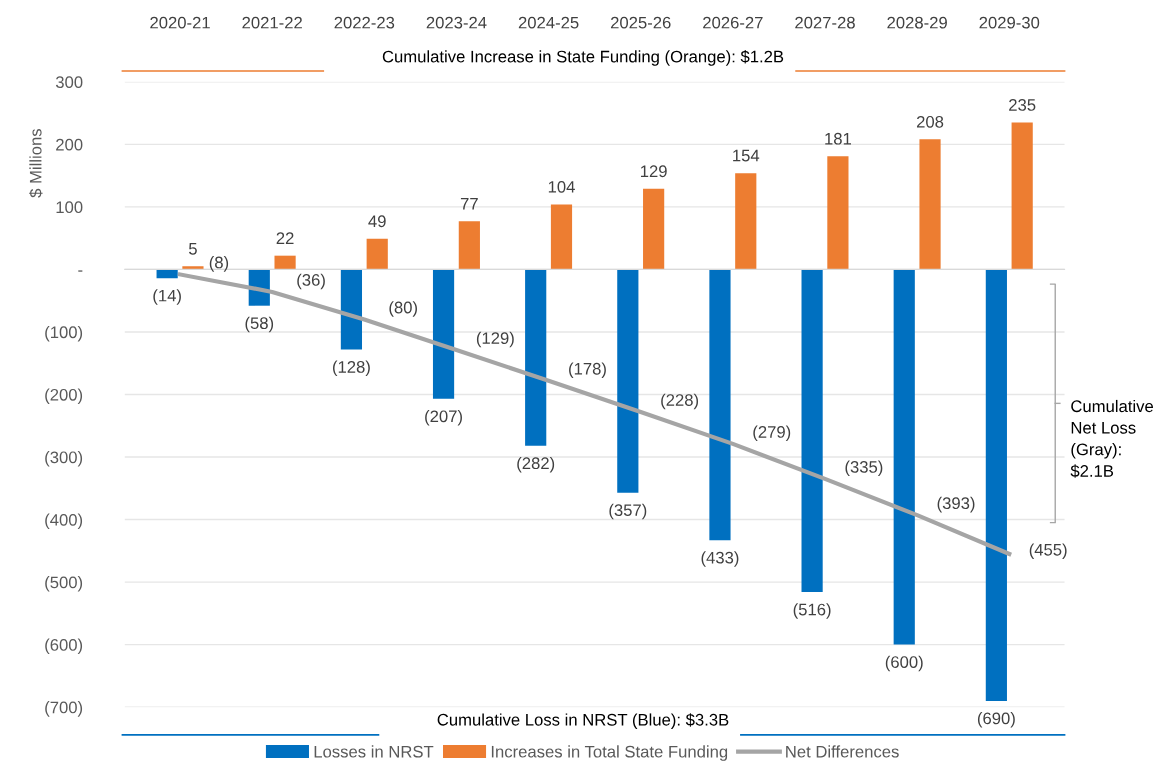 The height and width of the screenshot is (772, 1166). I want to click on data-label: 49, so click(377, 221).